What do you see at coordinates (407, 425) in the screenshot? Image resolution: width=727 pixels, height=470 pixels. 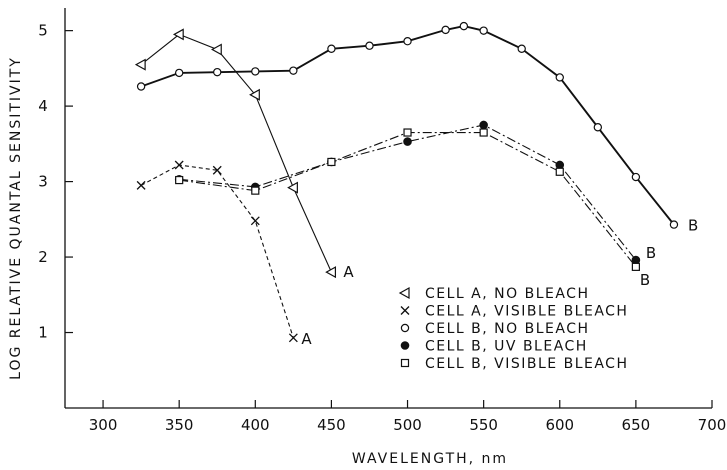 I see `x-tick-label: 500` at bounding box center [407, 425].